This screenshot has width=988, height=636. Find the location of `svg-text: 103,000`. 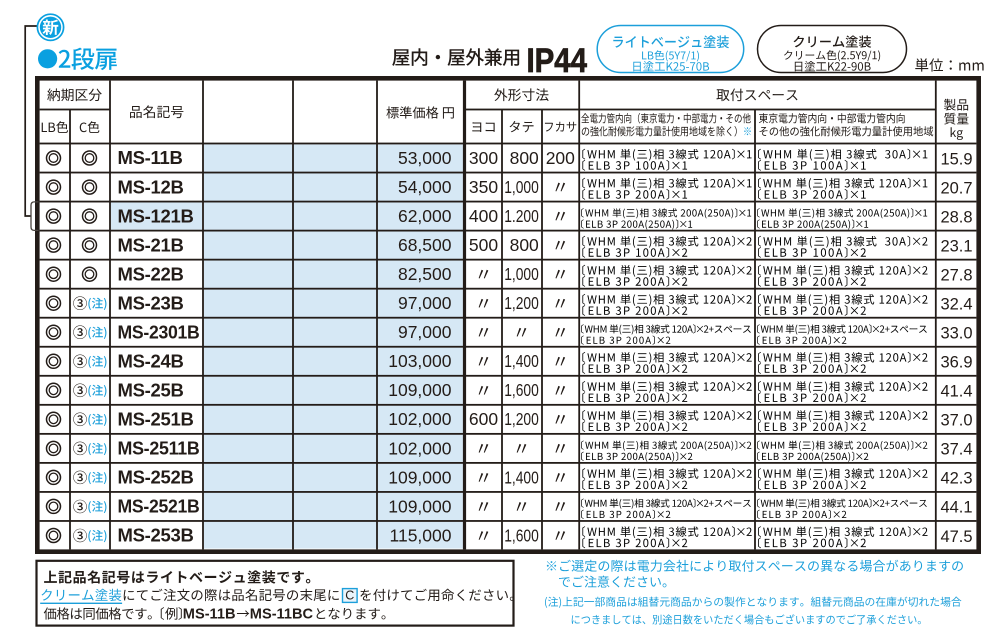

svg-text: 103,000 is located at coordinates (420, 361).